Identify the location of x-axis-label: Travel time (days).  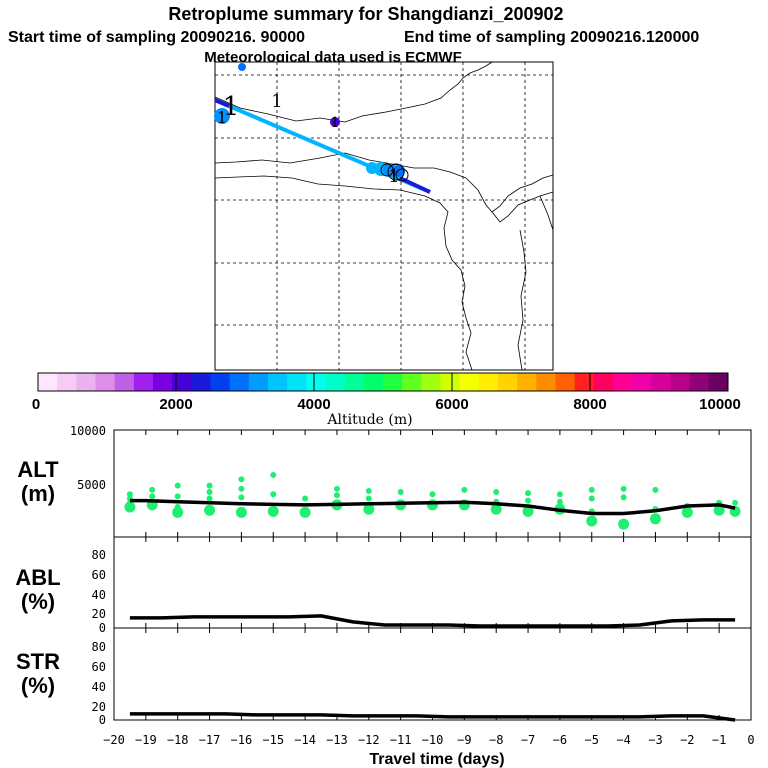
(436, 759).